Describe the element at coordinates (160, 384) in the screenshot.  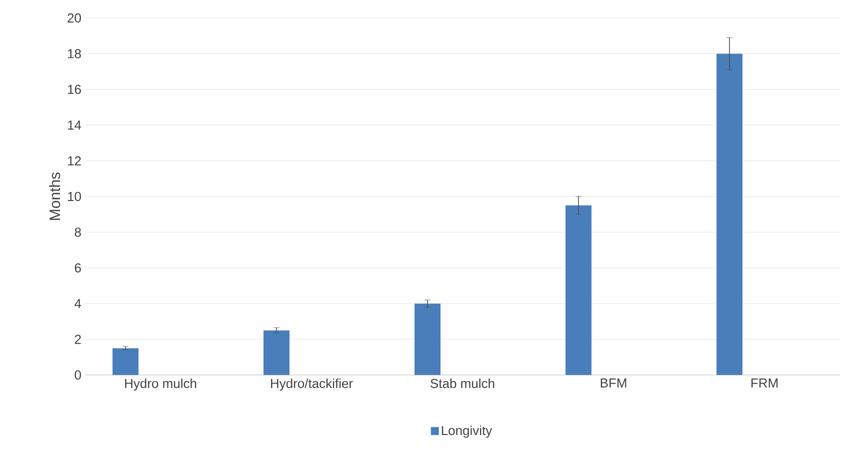
I see `x-tick-label: Hydro mulch` at that location.